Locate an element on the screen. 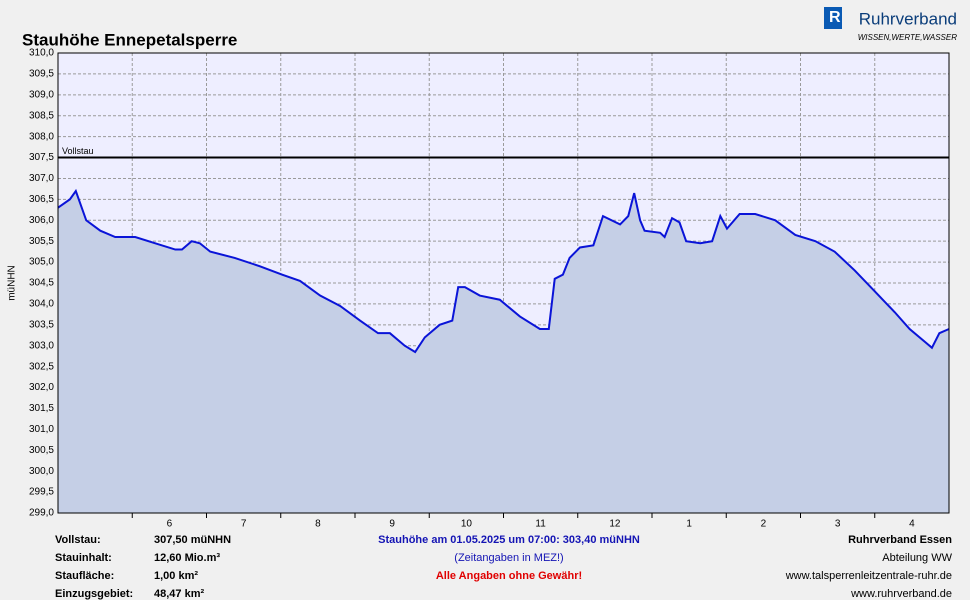 This screenshot has width=970, height=600. x-tick-label: 1 is located at coordinates (689, 524).